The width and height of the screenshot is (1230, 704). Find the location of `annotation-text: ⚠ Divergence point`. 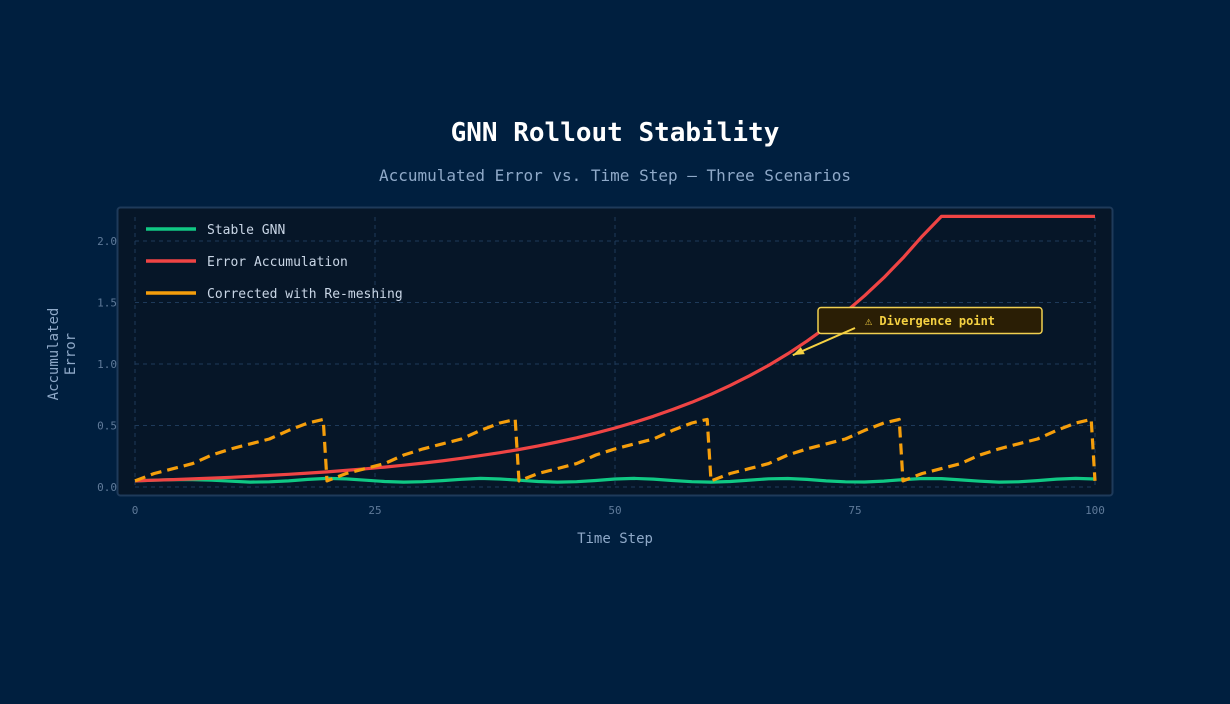

annotation-text: ⚠ Divergence point is located at coordinates (930, 321).